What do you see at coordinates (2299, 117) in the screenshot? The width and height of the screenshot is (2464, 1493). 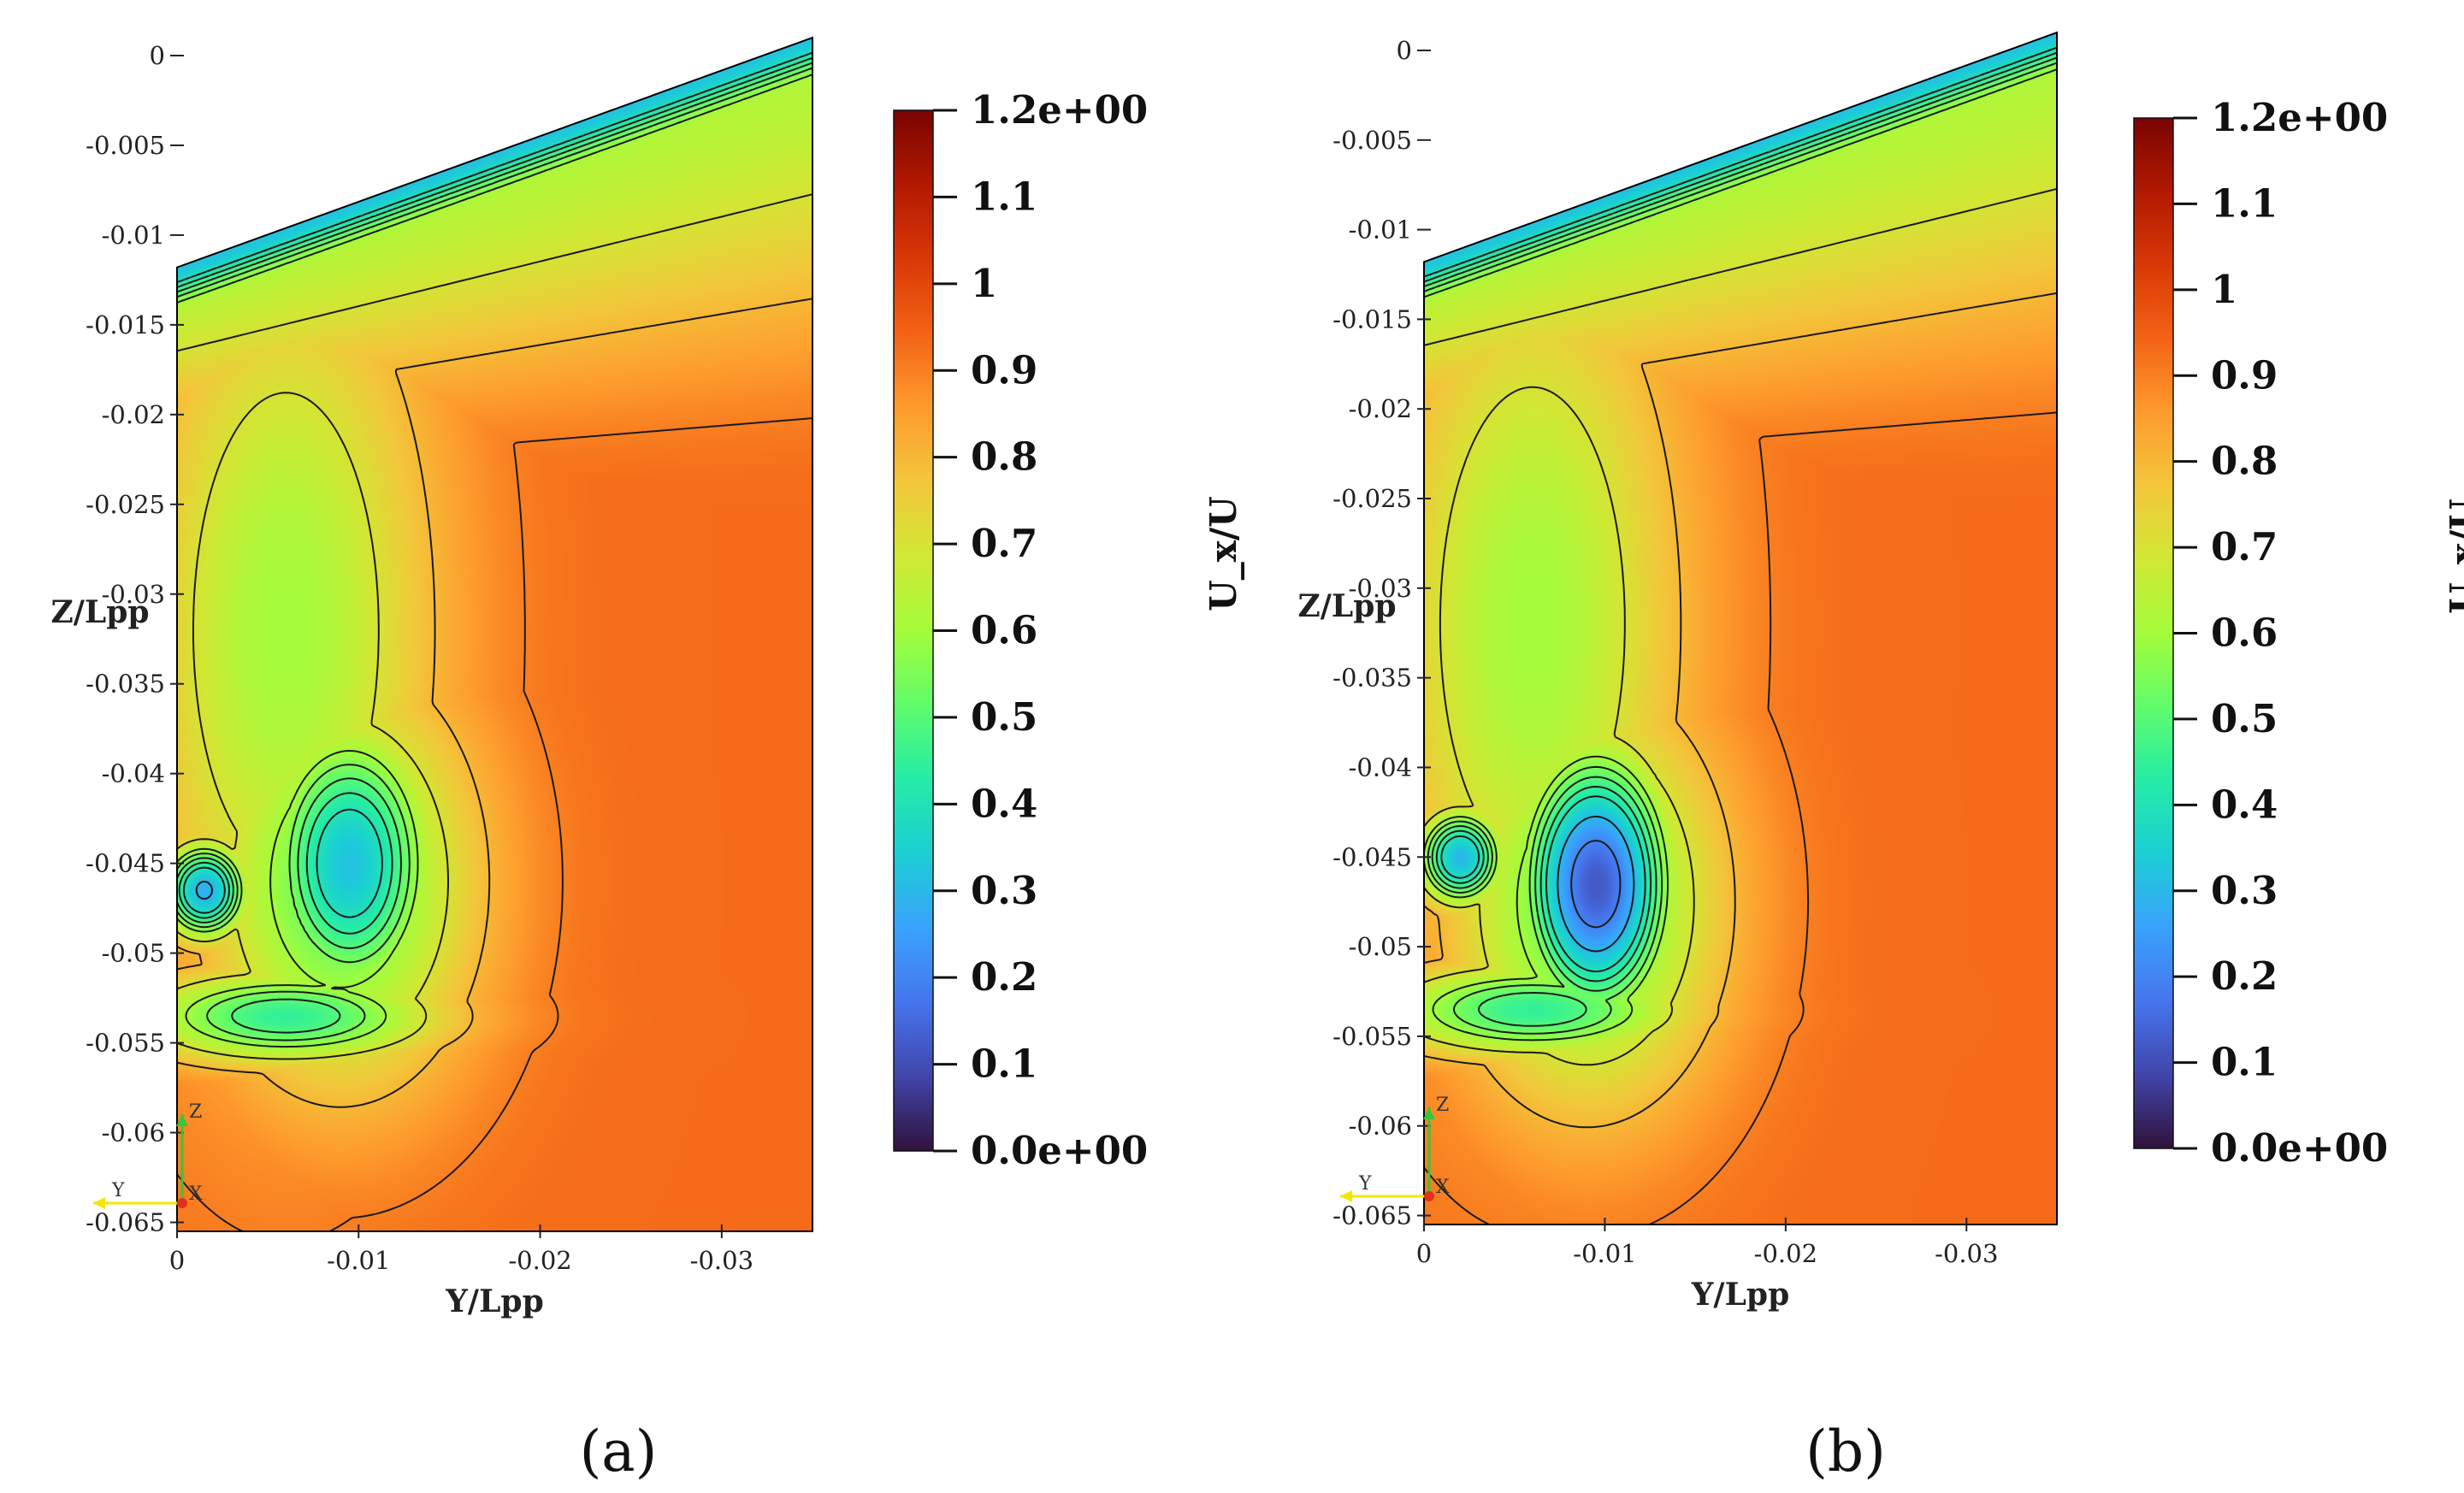 I see `colorbar-label: 1.2e+00` at bounding box center [2299, 117].